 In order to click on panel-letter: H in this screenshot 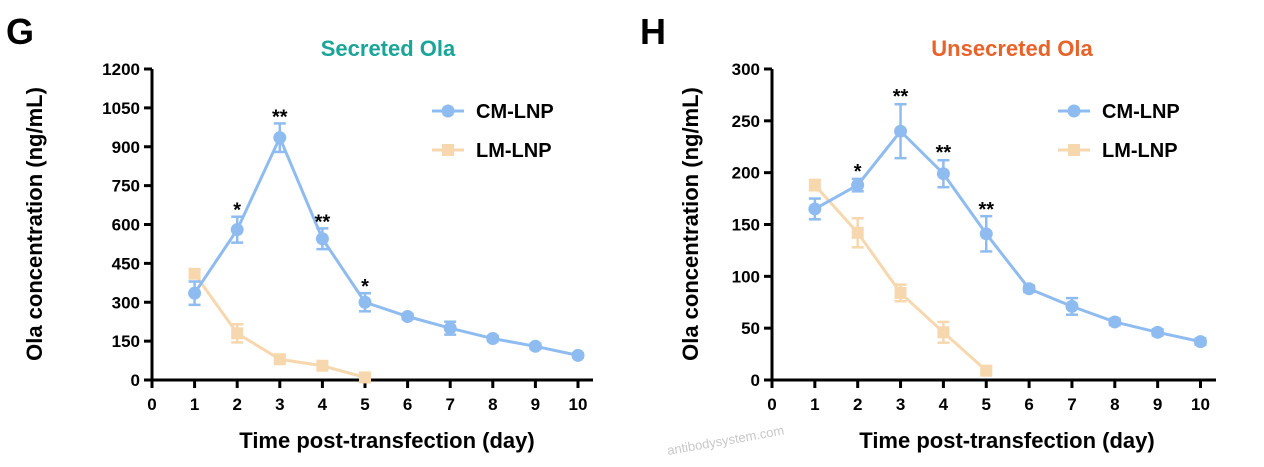, I will do `click(653, 31)`.